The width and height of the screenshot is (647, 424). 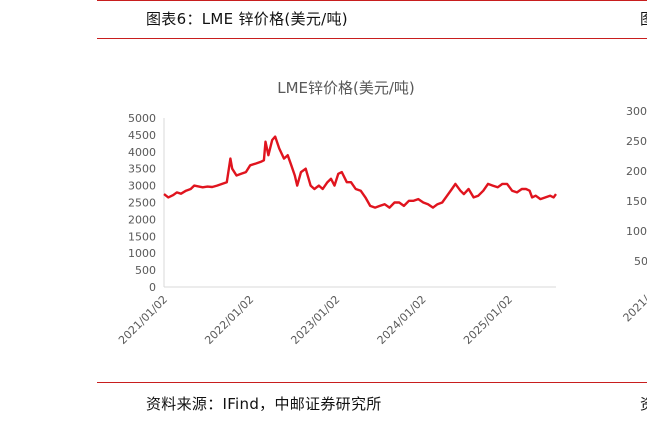 I want to click on x-tick-label: 2024/01/02, so click(x=402, y=320).